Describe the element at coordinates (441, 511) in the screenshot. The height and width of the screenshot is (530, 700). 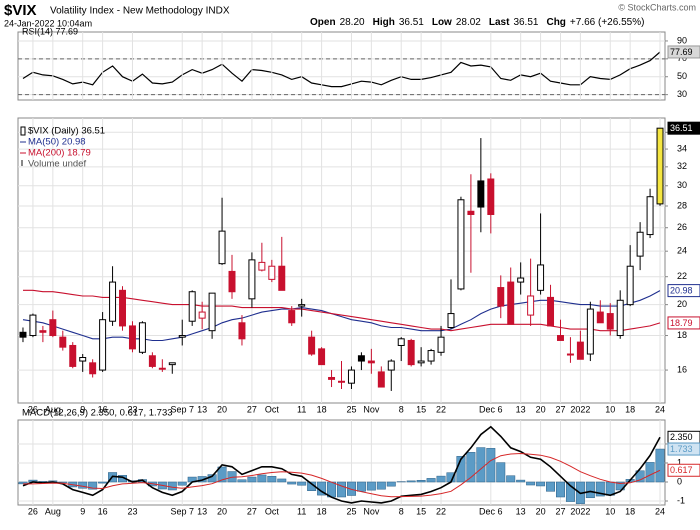
I see `x-tick-label: 22` at that location.